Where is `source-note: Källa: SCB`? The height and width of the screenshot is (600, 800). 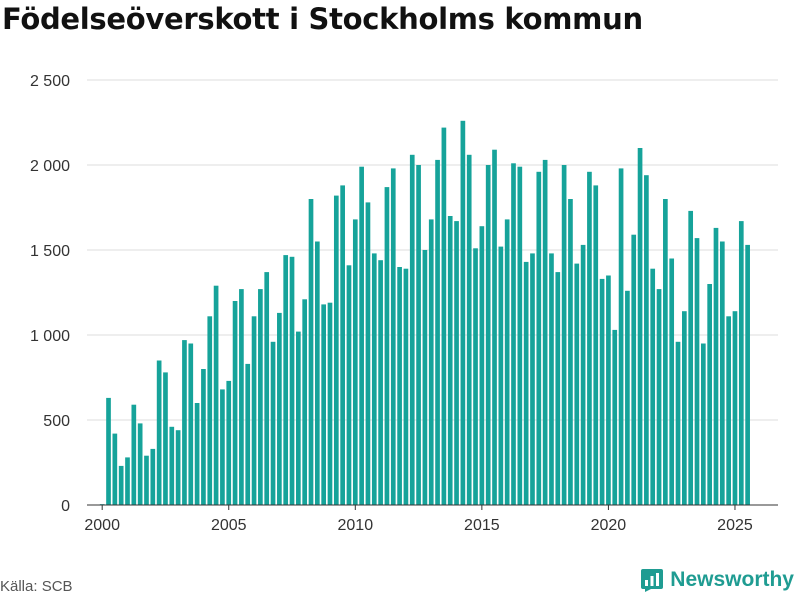
source-note: Källa: SCB is located at coordinates (36, 586).